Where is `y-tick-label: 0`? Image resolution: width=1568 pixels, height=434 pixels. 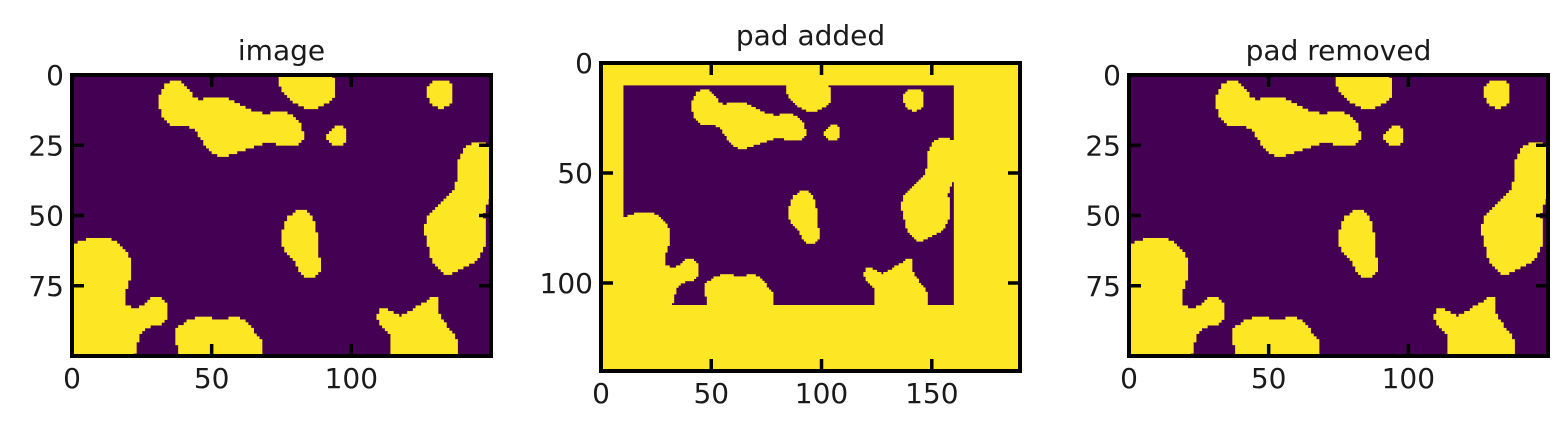
y-tick-label: 0 is located at coordinates (55, 75).